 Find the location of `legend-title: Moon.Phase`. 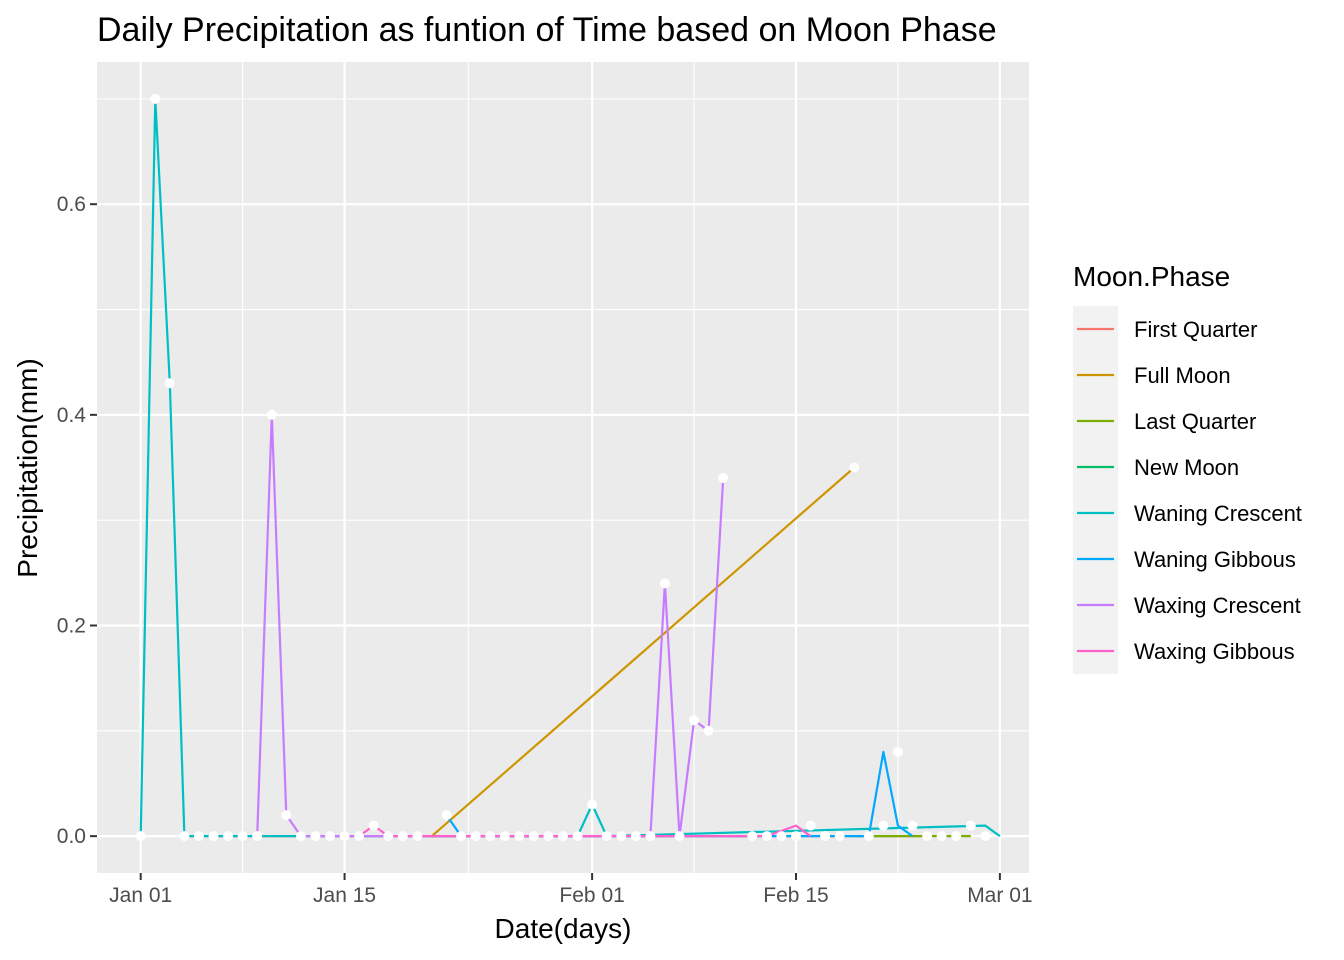

legend-title: Moon.Phase is located at coordinates (1151, 276).